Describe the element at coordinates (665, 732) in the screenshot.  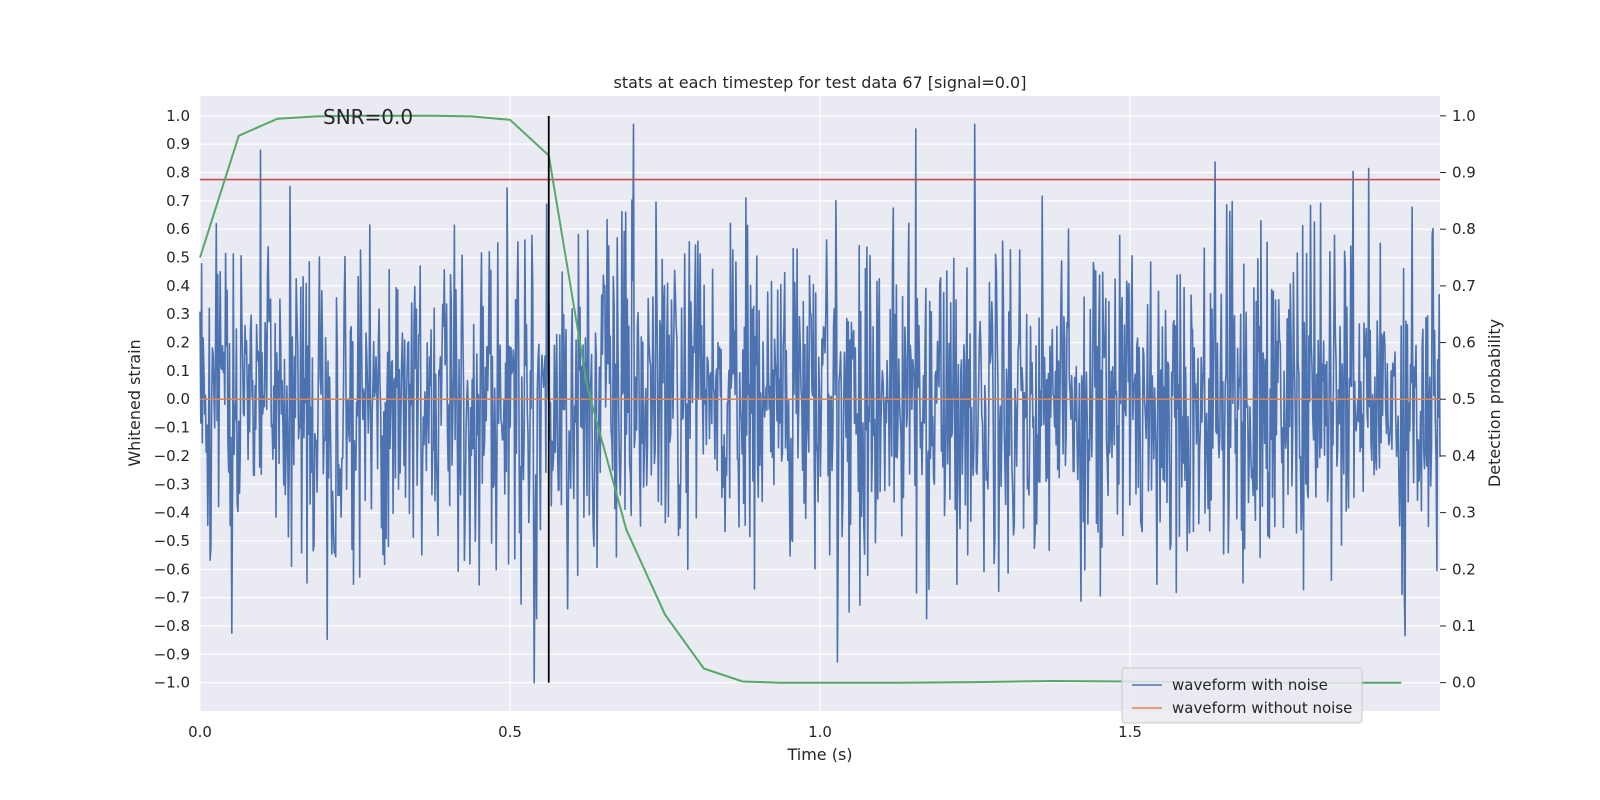
I see `x-axis-ticks: 0.0 0.5 1.0 1.5` at that location.